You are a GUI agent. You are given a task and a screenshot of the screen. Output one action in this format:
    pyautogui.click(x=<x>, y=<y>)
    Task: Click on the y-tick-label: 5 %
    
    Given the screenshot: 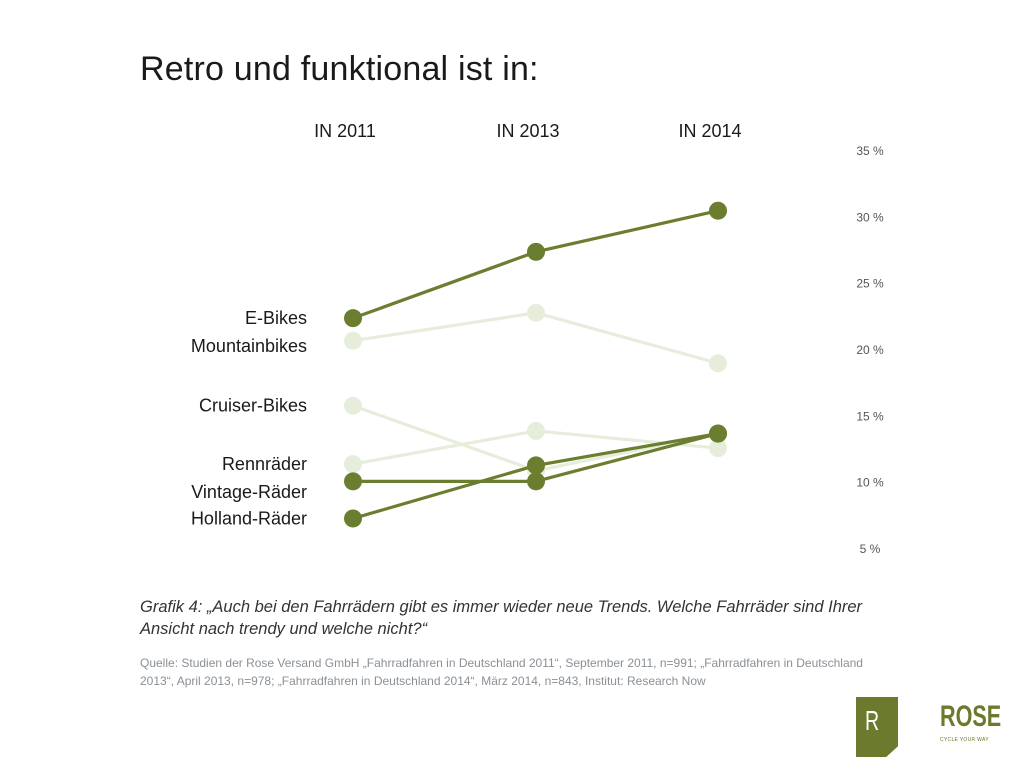 What is the action you would take?
    pyautogui.click(x=870, y=549)
    